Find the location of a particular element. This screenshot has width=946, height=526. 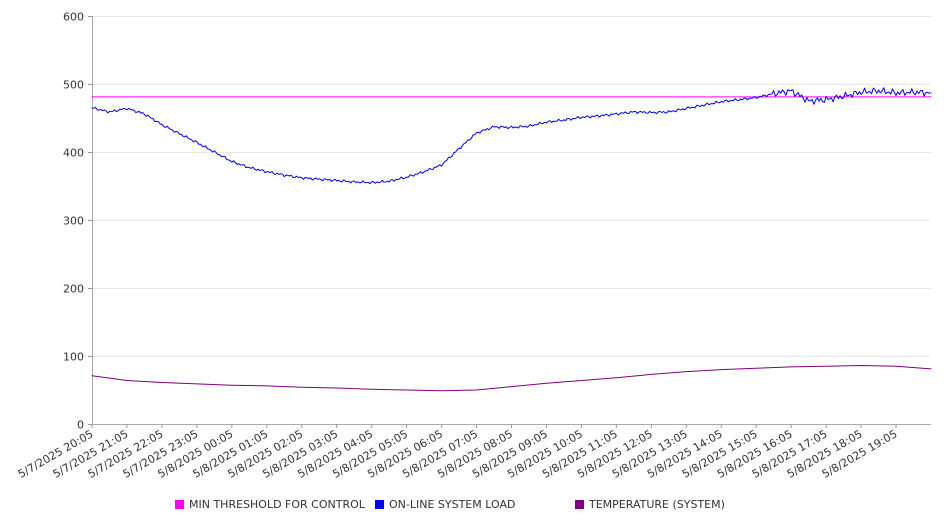

y-tick-label: 100 is located at coordinates (73, 357).